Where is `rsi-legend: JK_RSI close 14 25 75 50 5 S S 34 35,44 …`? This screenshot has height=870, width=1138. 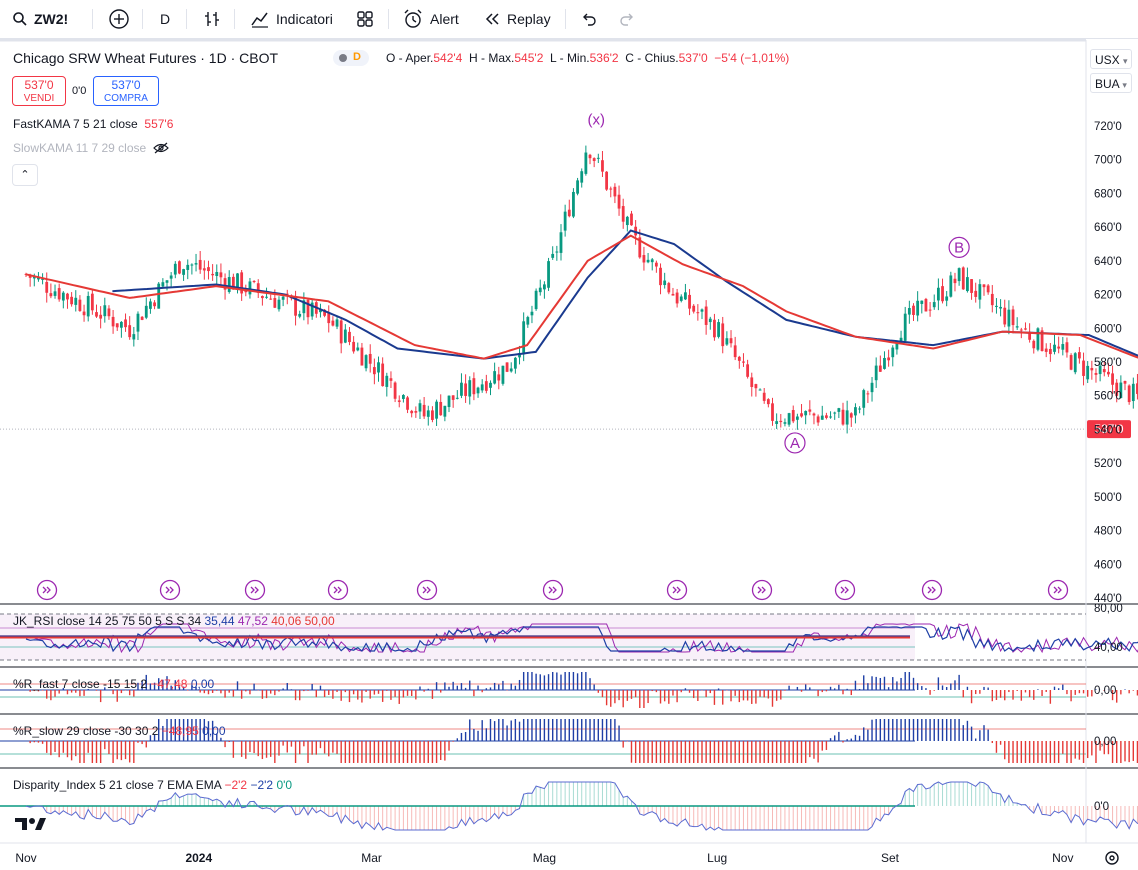 rsi-legend: JK_RSI close 14 25 75 50 5 S S 34 35,44 … is located at coordinates (174, 621).